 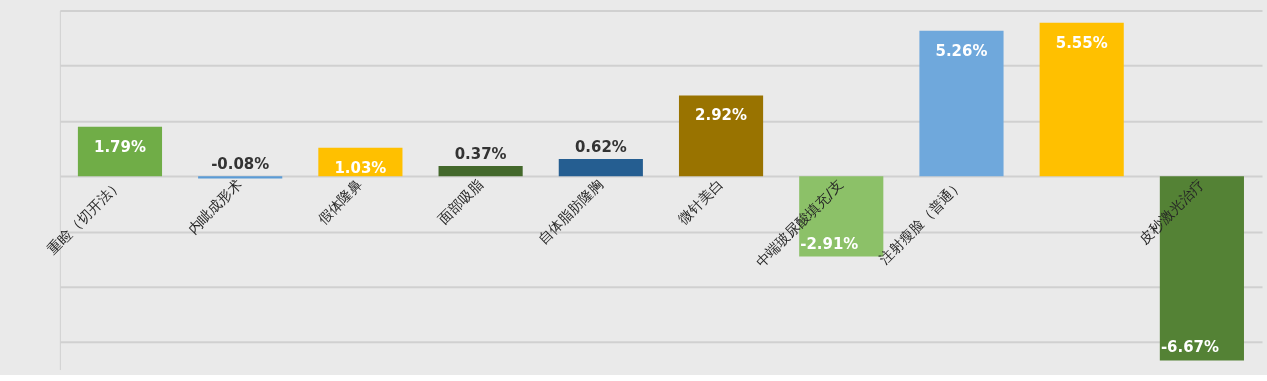 What do you see at coordinates (570, 212) in the screenshot?
I see `x-tick-label: 自体脂肪隆胸` at bounding box center [570, 212].